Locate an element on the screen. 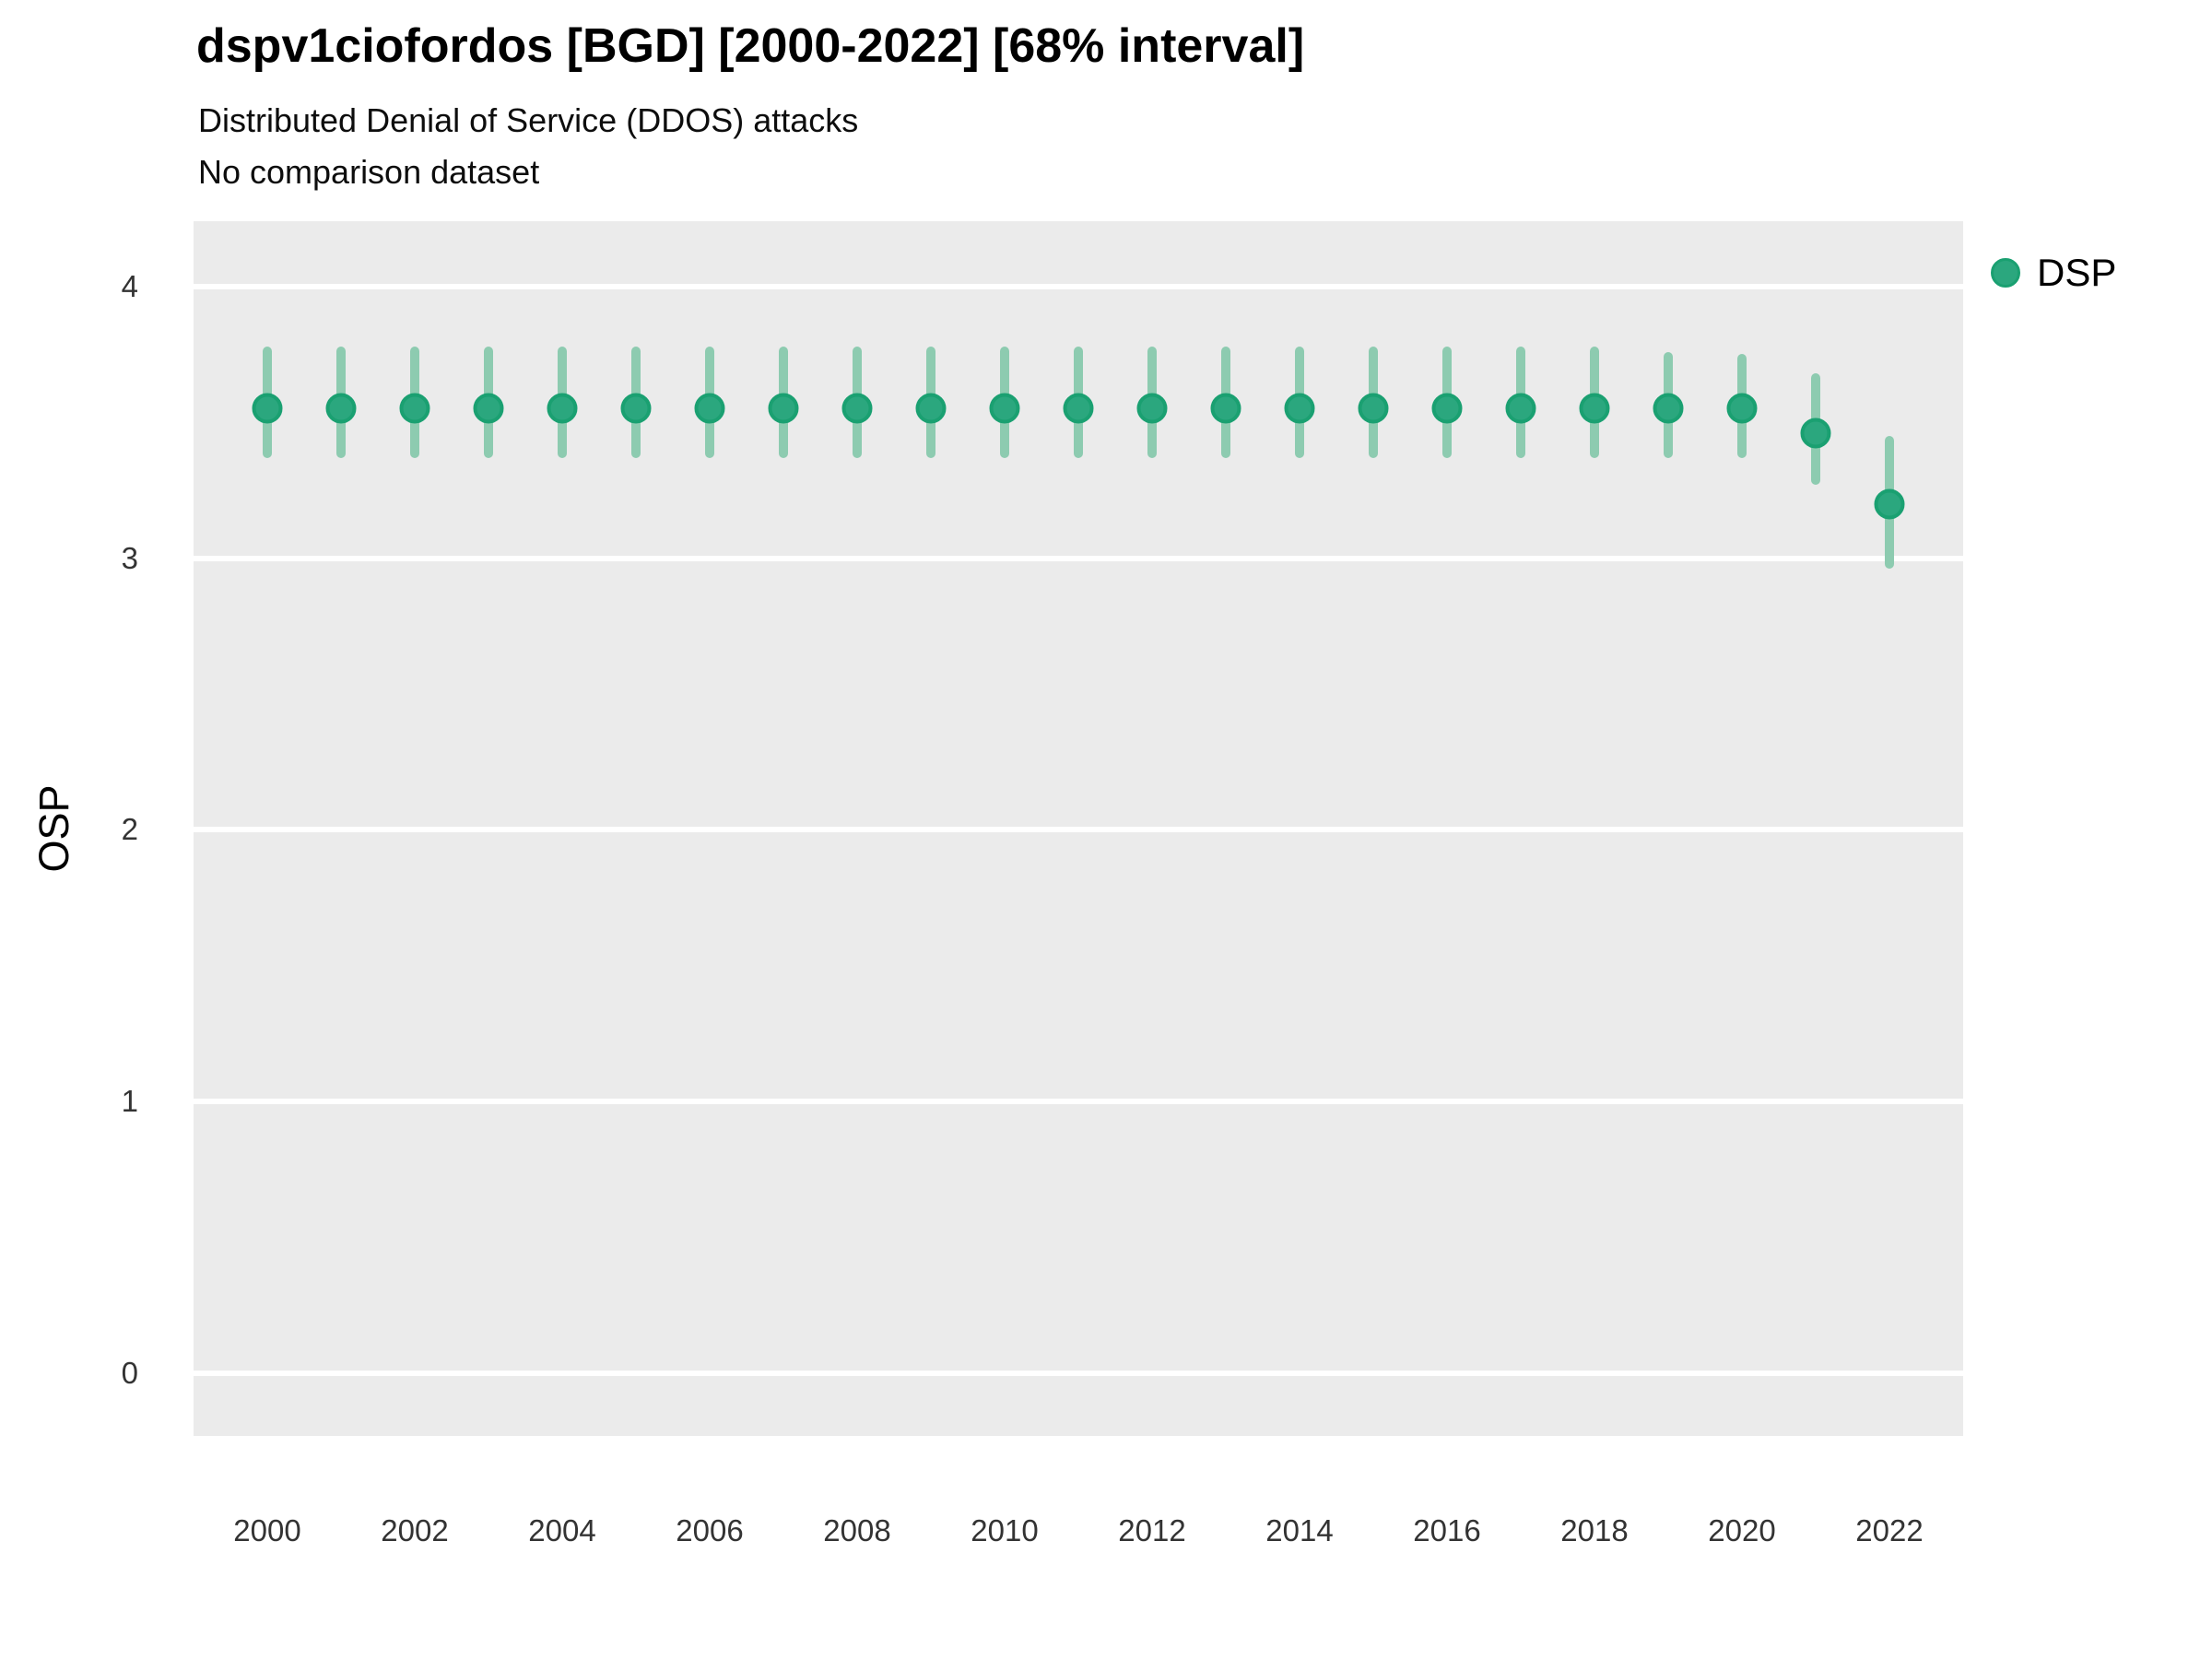 The height and width of the screenshot is (1659, 2212). data-point-2004 is located at coordinates (562, 408).